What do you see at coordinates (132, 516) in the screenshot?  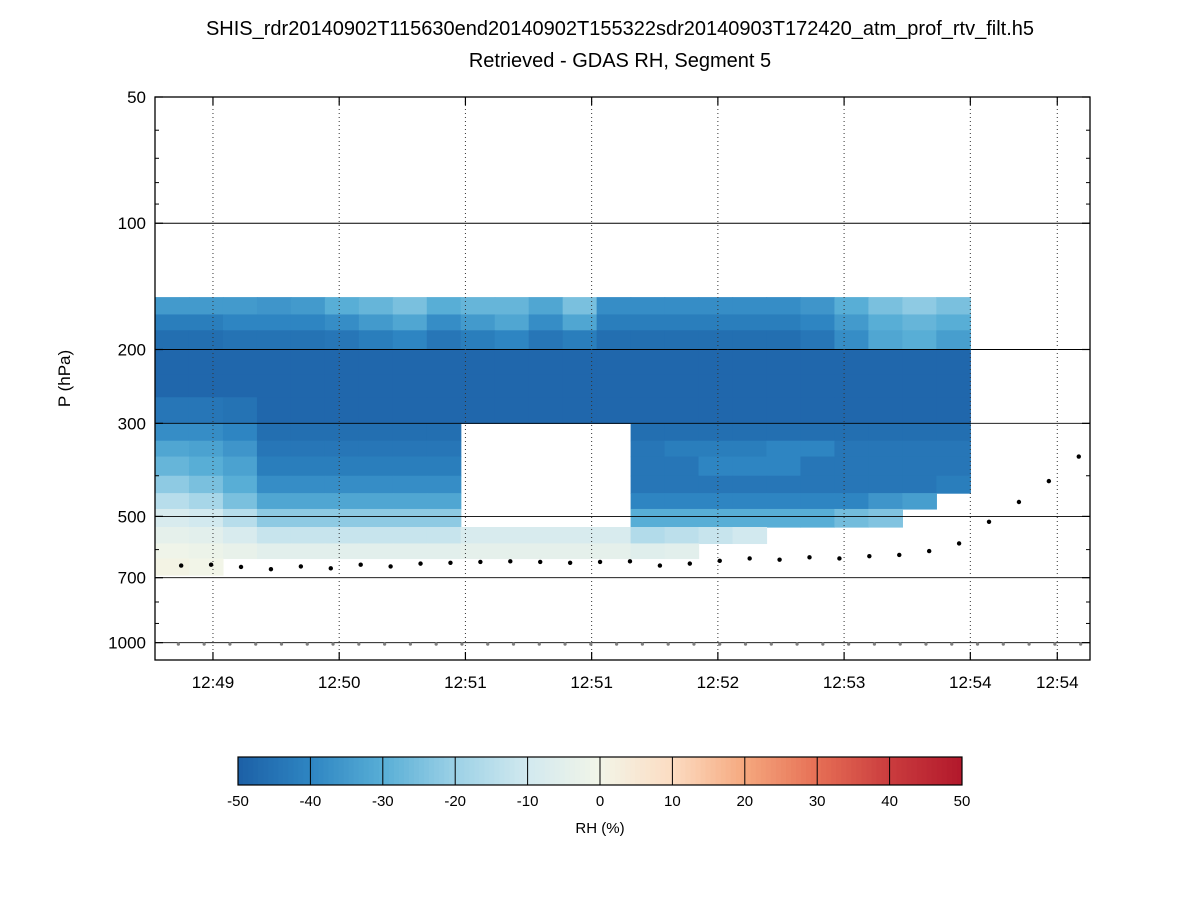 I see `y-tick-label: 500` at bounding box center [132, 516].